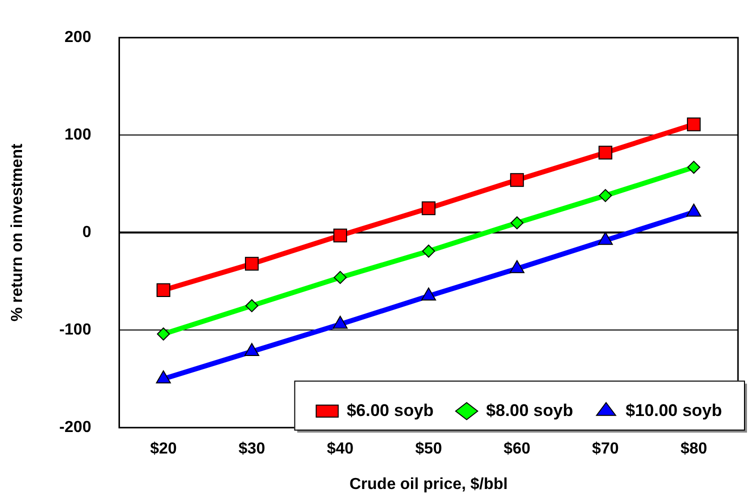  Describe the element at coordinates (340, 449) in the screenshot. I see `x-tick-label: $40` at that location.